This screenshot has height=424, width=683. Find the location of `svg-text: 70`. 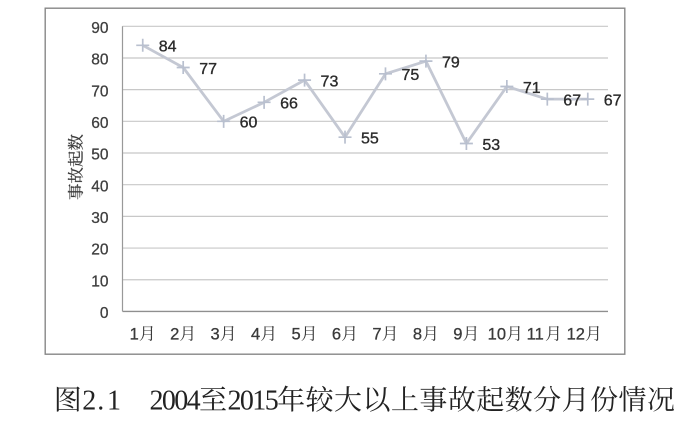

svg-text: 70 is located at coordinates (100, 91).